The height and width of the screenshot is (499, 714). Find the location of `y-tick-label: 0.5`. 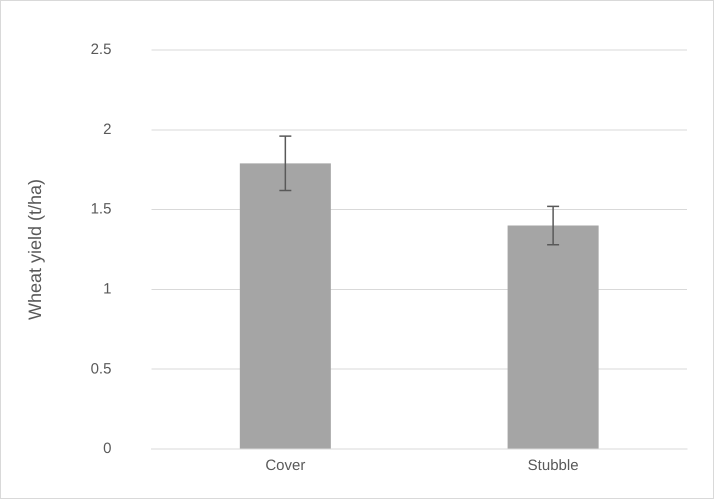

y-tick-label: 0.5 is located at coordinates (101, 369).